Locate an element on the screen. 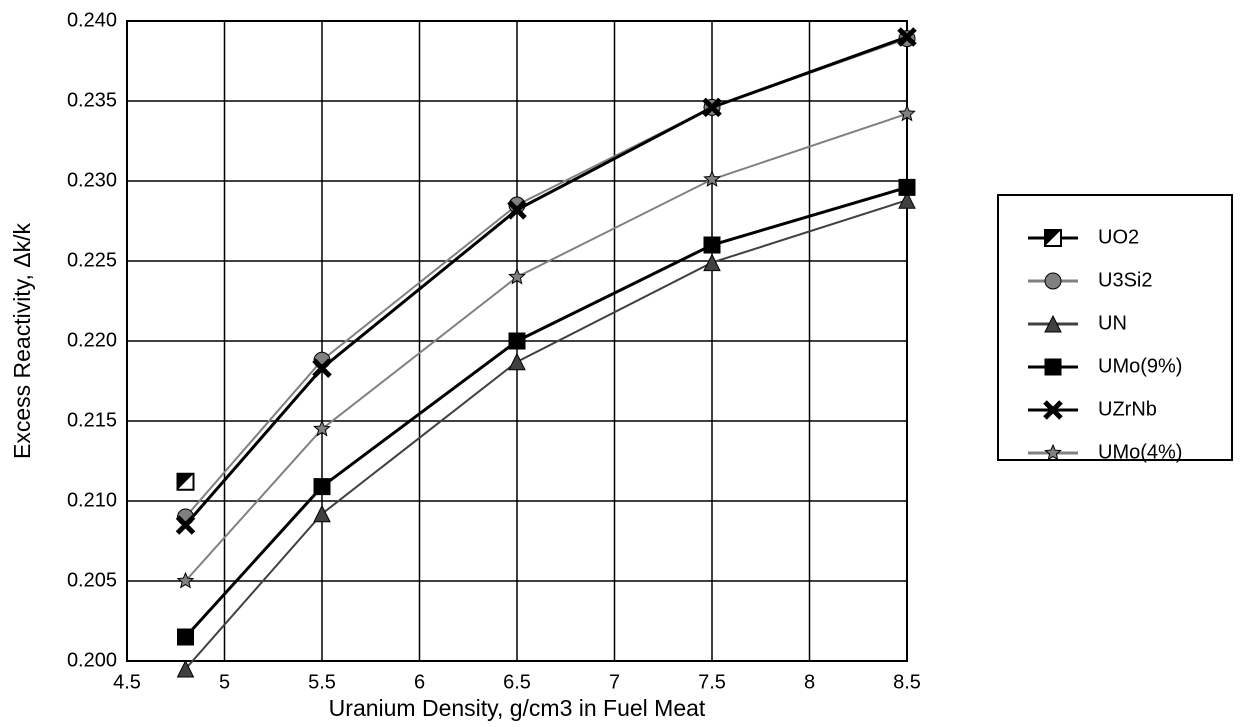  y-tick-label: 0.205 is located at coordinates (92, 580).